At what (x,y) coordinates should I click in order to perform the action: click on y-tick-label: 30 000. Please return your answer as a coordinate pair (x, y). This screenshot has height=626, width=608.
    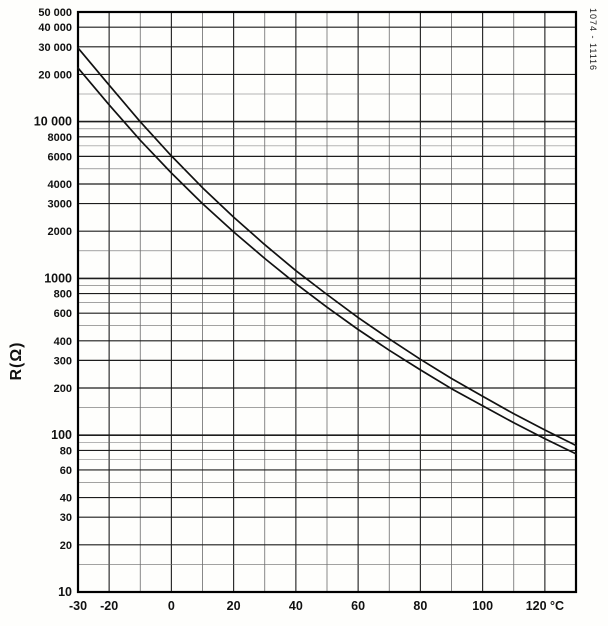
    Looking at the image, I should click on (55, 48).